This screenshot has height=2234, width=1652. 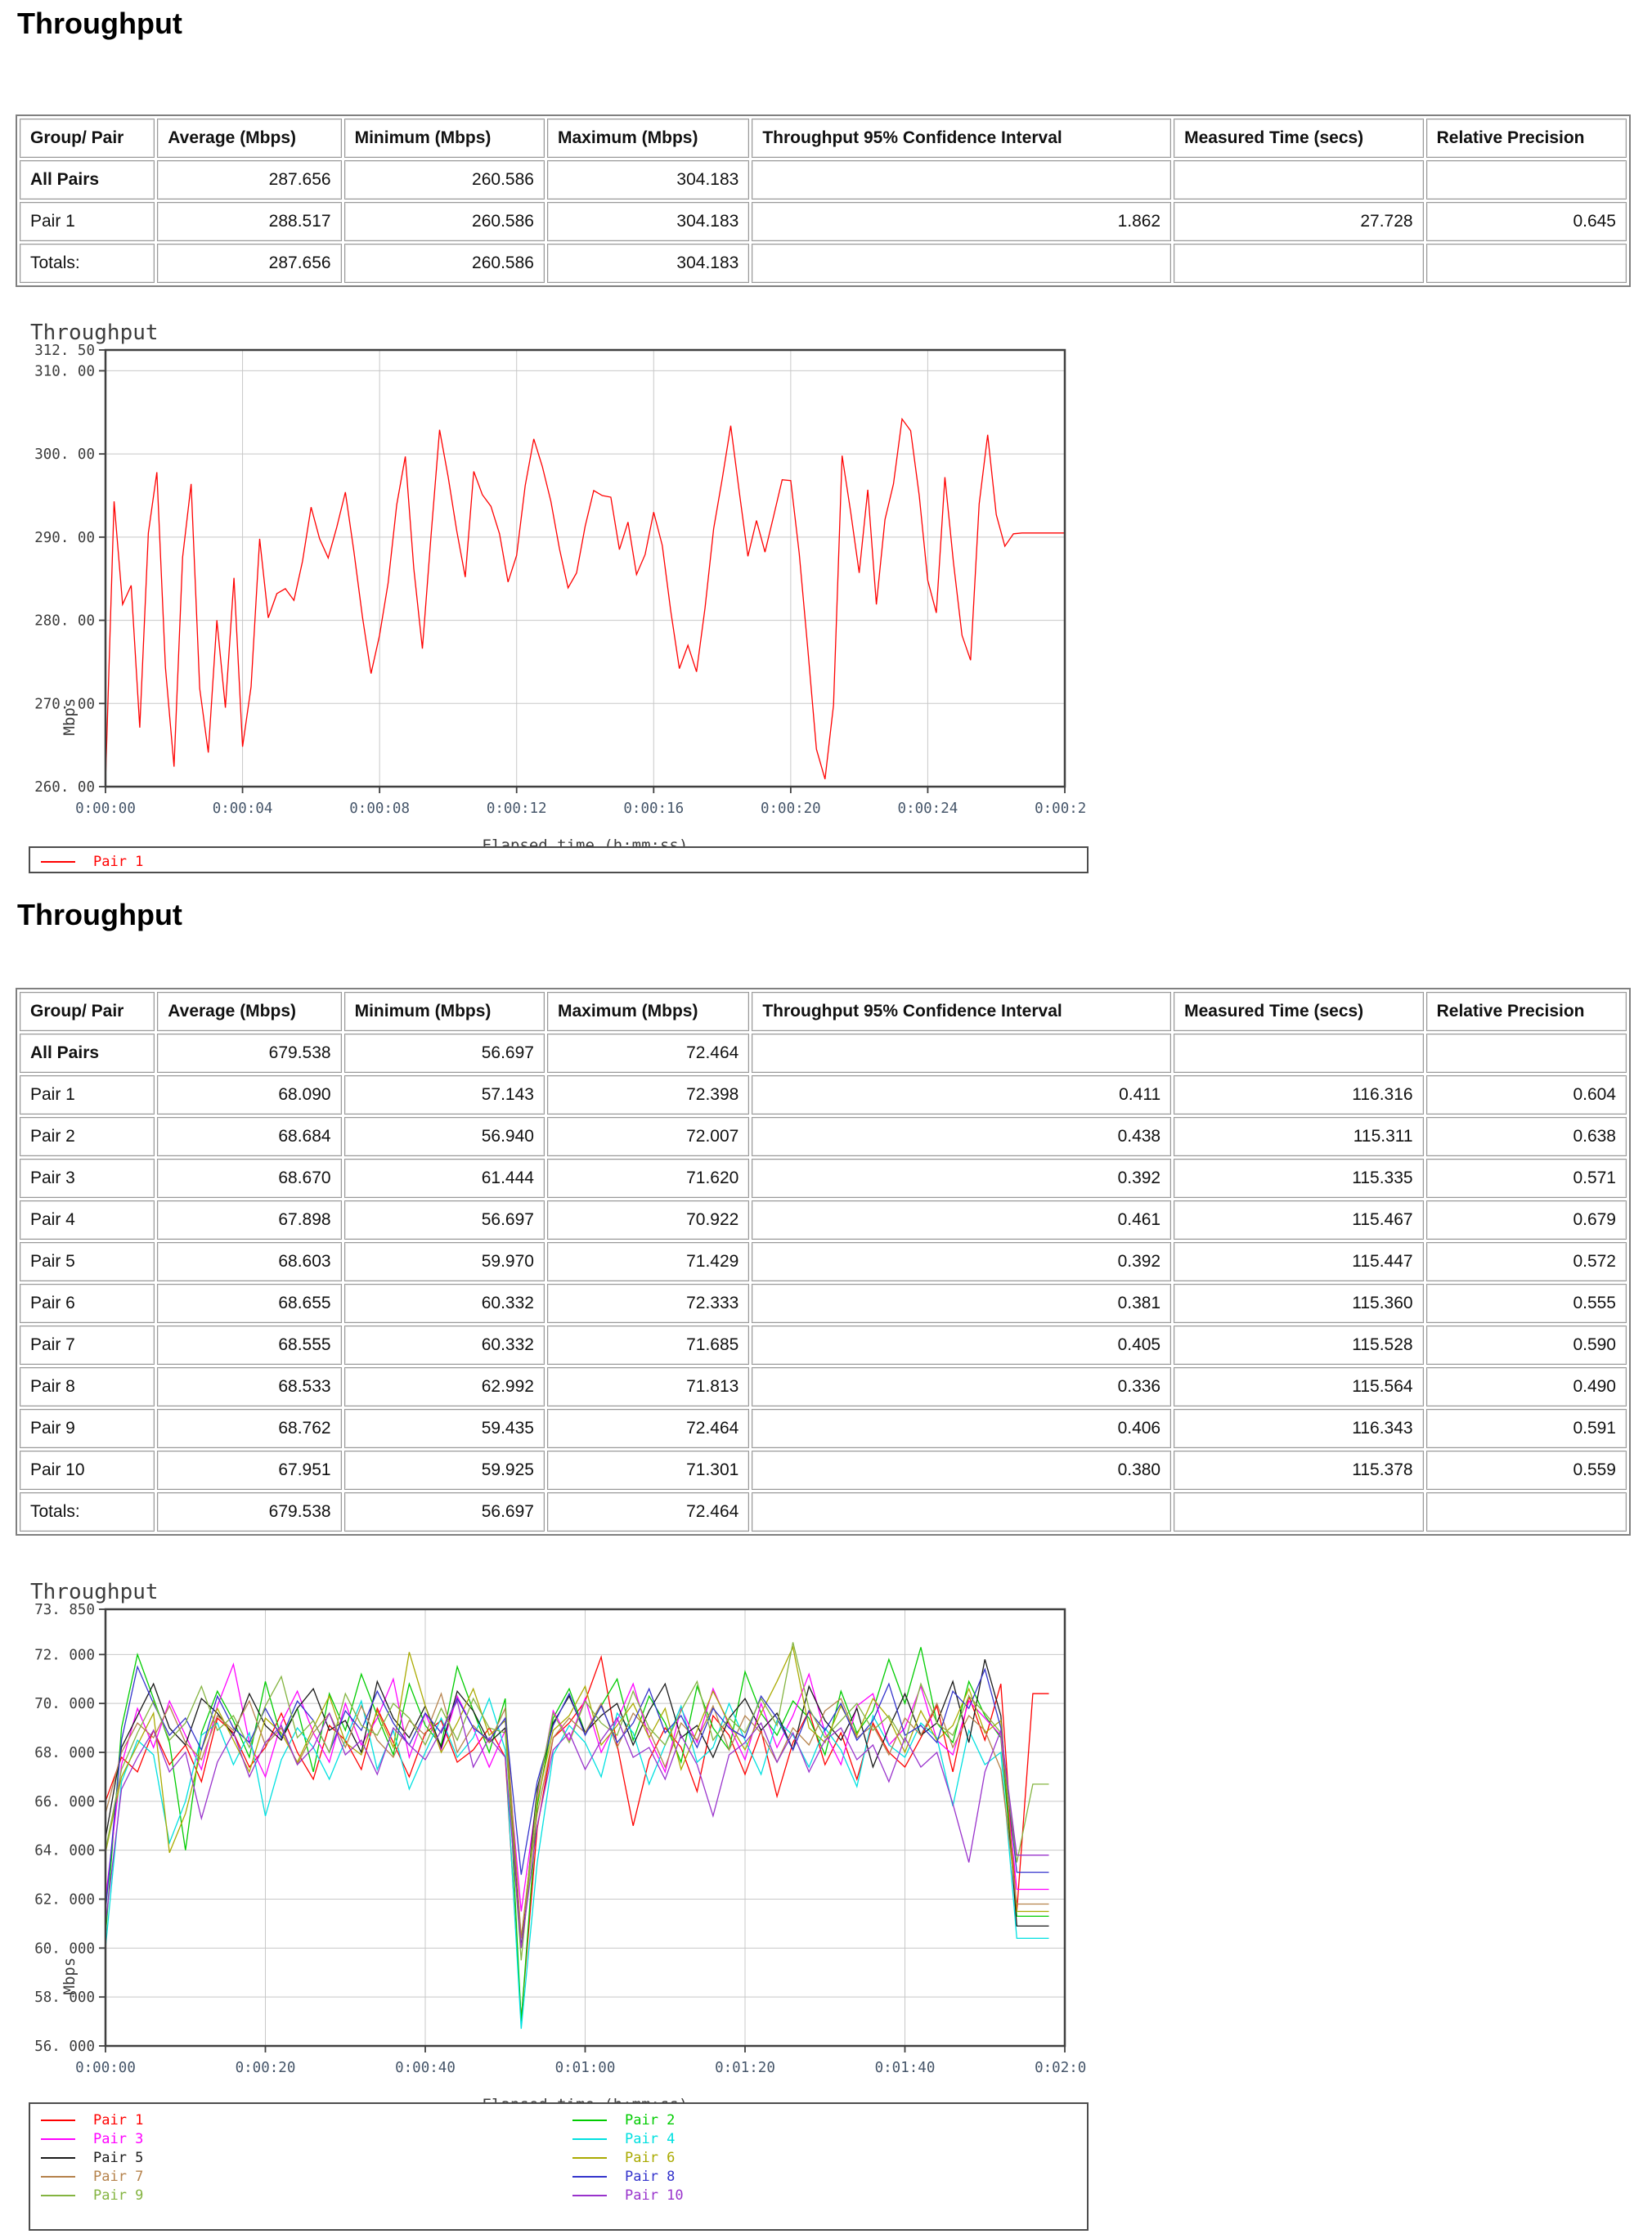 What do you see at coordinates (64, 1753) in the screenshot?
I see `y-tick-label: 68. 000` at bounding box center [64, 1753].